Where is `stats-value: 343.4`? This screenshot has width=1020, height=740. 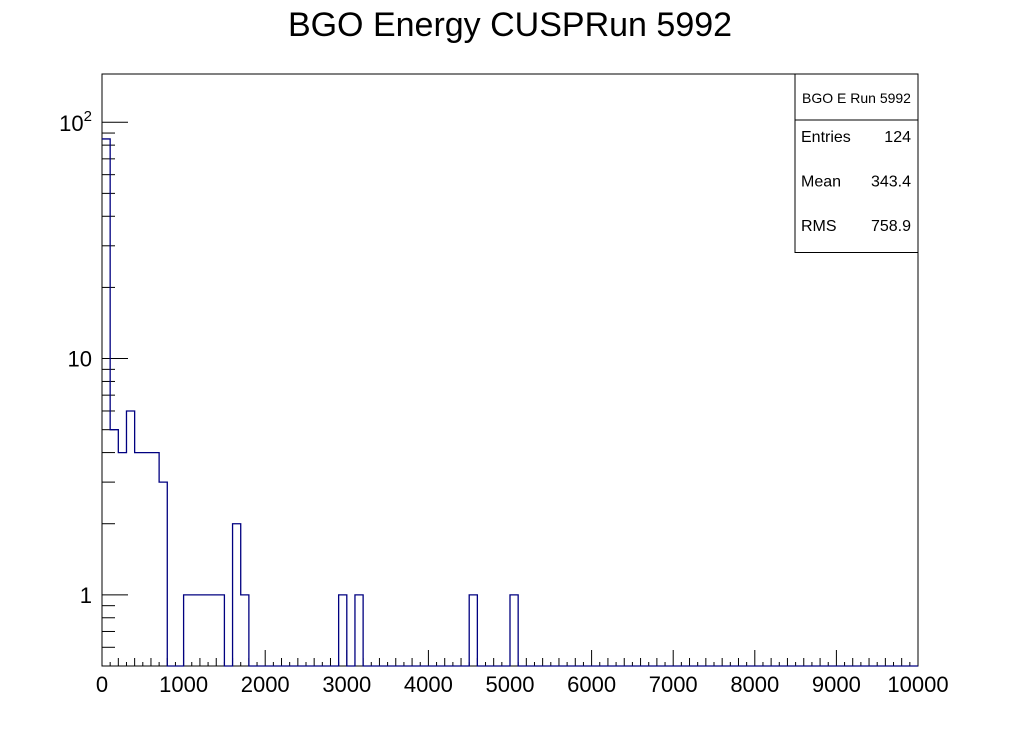 stats-value: 343.4 is located at coordinates (891, 182).